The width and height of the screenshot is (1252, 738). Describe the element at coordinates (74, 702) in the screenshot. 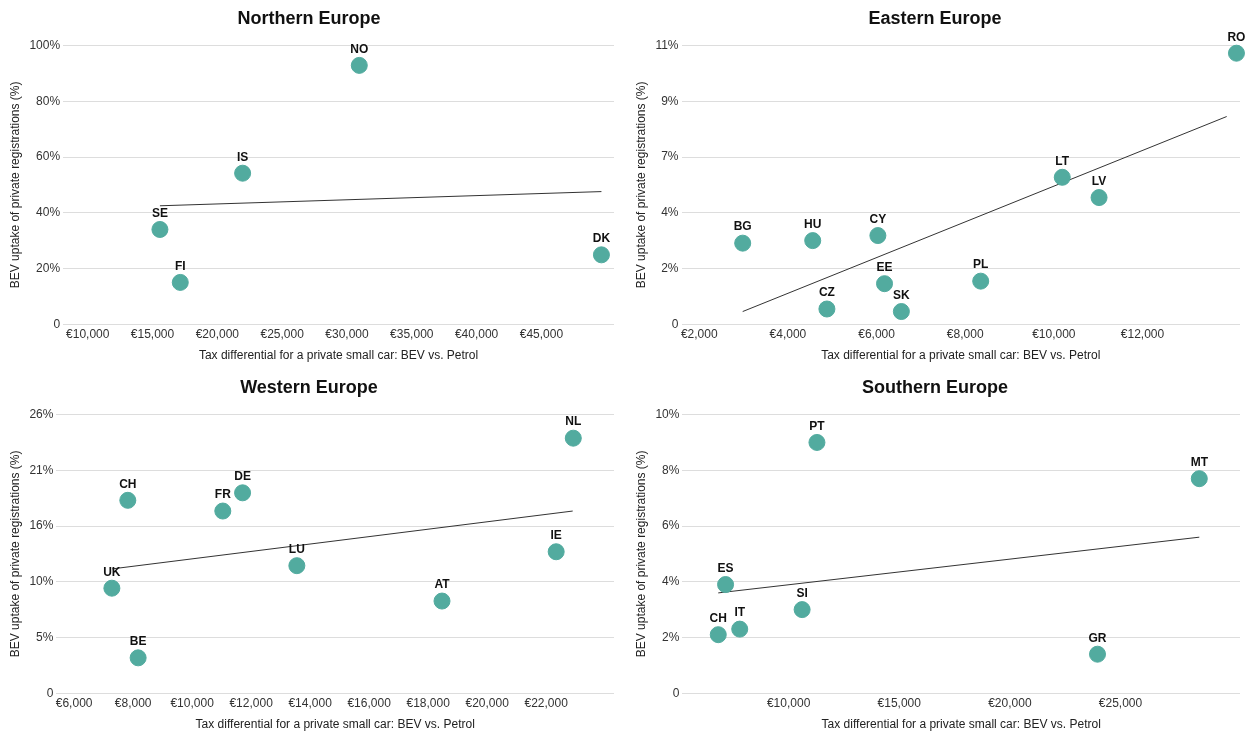

I see `x-tick-label: €6,000` at that location.